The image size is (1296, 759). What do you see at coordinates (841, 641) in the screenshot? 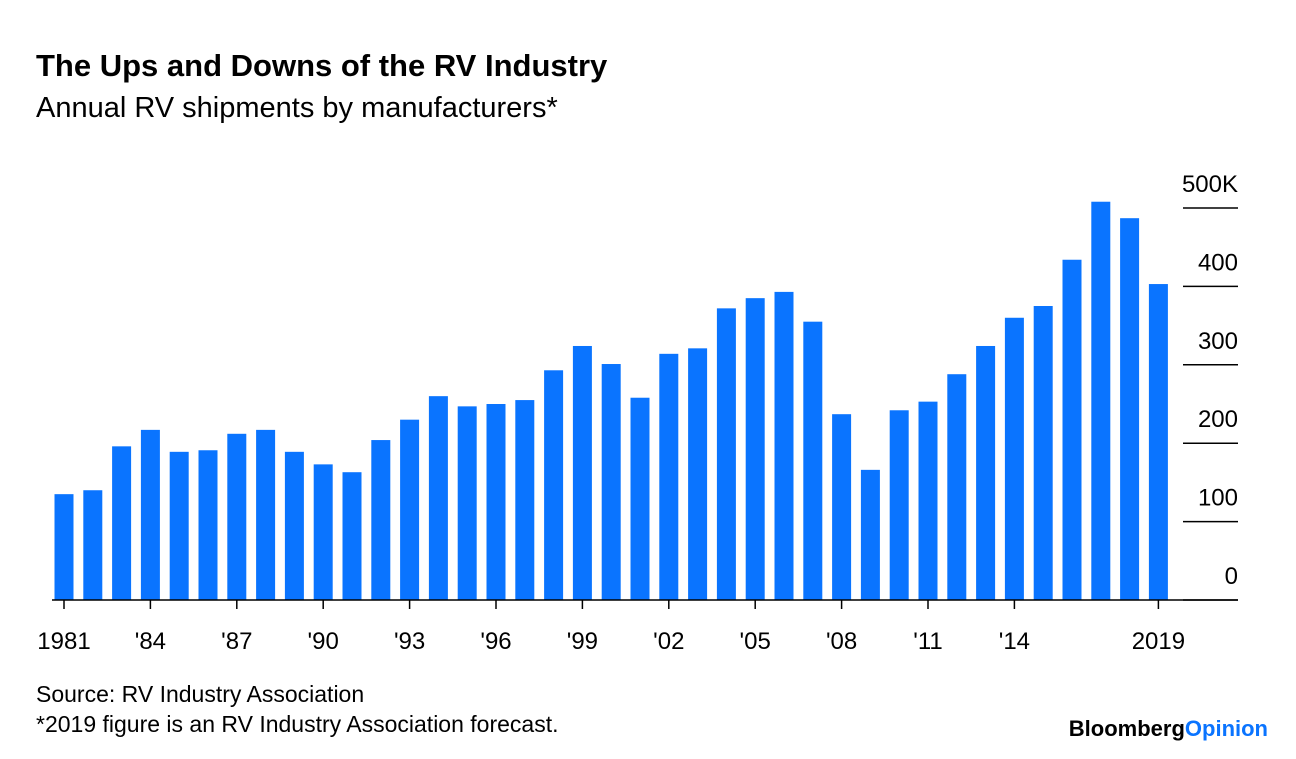
I see `x-tick-label: '08` at bounding box center [841, 641].